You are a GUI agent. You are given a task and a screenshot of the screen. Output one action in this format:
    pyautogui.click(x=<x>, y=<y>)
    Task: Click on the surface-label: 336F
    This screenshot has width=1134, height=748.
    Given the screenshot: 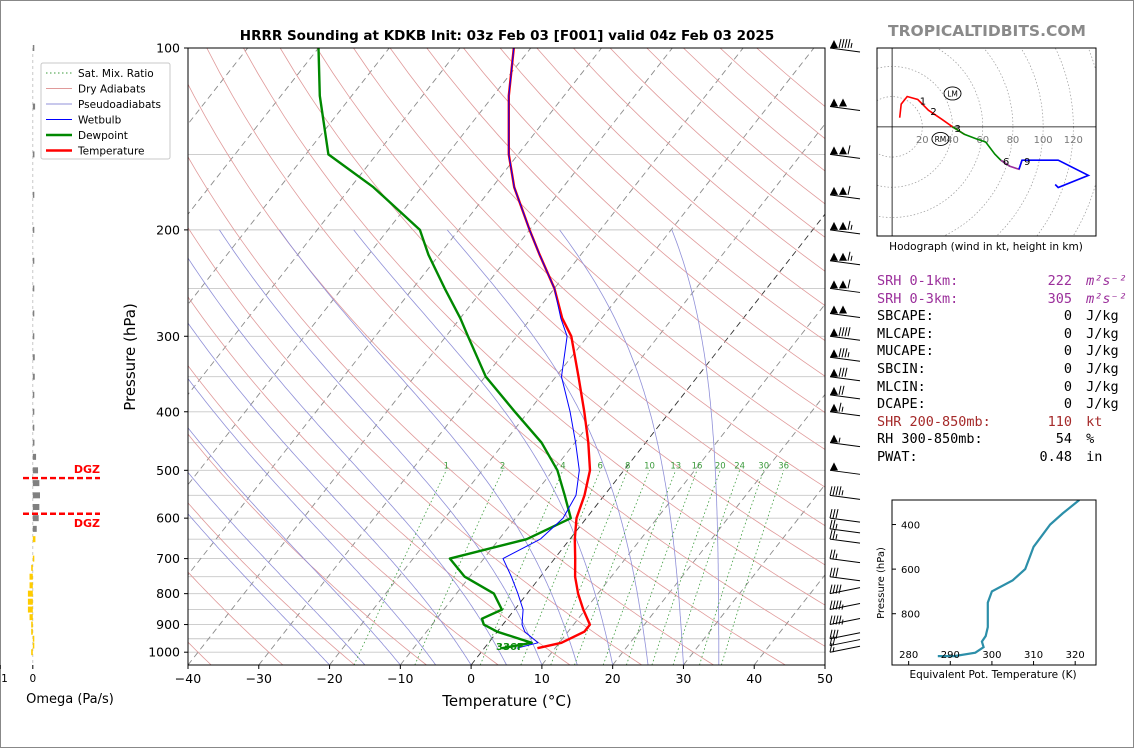 What is the action you would take?
    pyautogui.click(x=510, y=647)
    